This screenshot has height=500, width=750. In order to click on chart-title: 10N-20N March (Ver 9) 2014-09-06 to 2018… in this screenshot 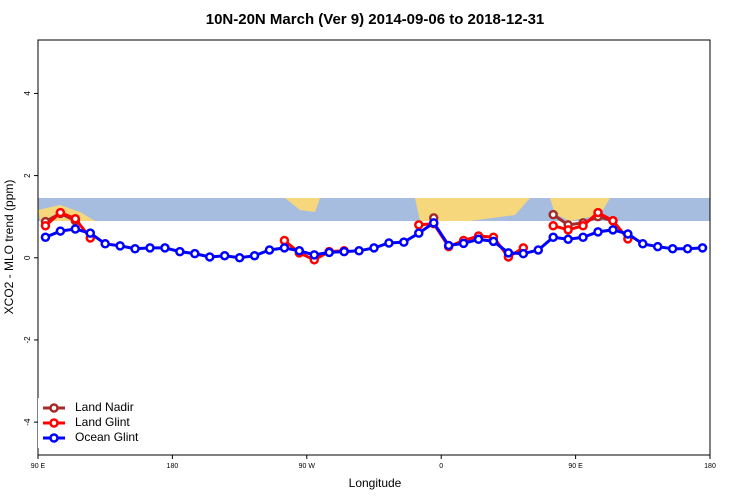, I will do `click(375, 19)`.